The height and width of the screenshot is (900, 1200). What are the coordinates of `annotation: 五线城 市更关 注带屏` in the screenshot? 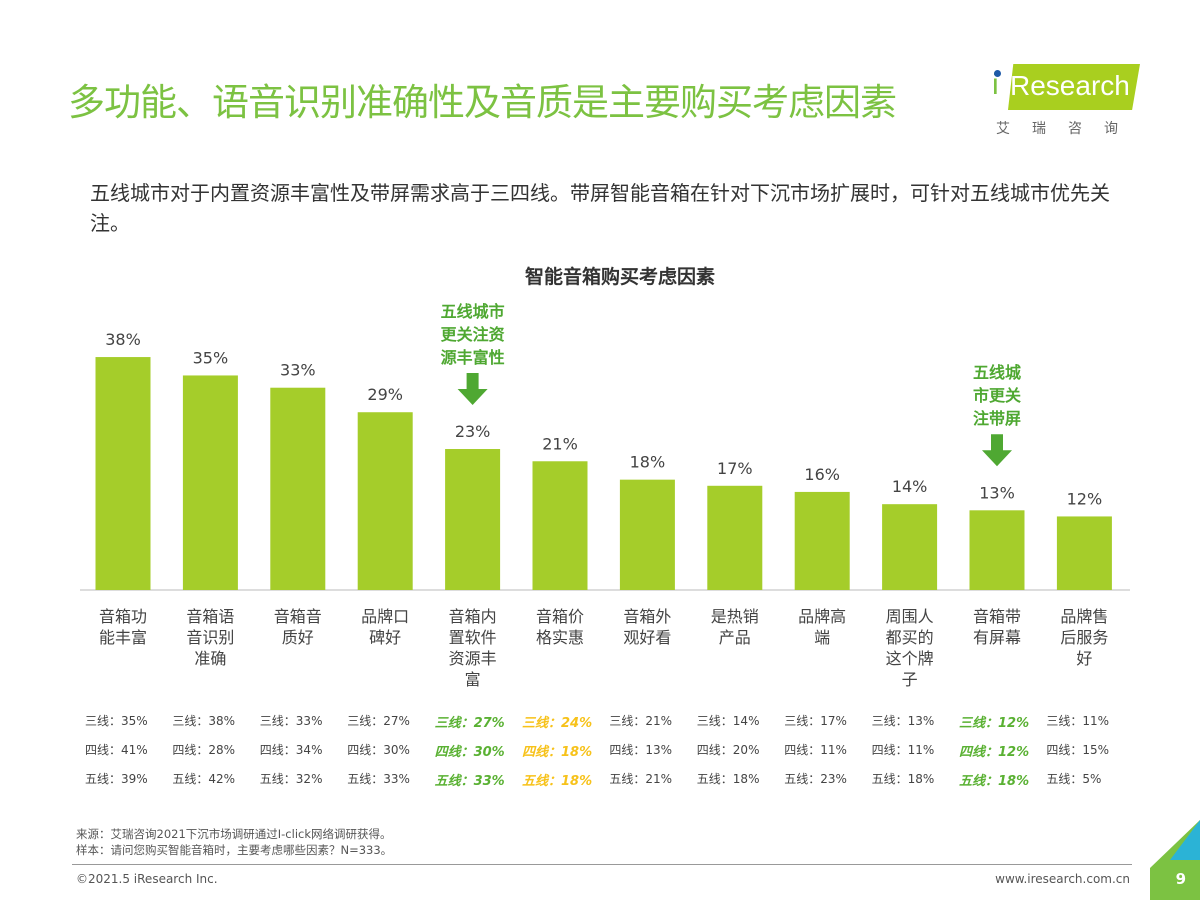 It's located at (997, 395).